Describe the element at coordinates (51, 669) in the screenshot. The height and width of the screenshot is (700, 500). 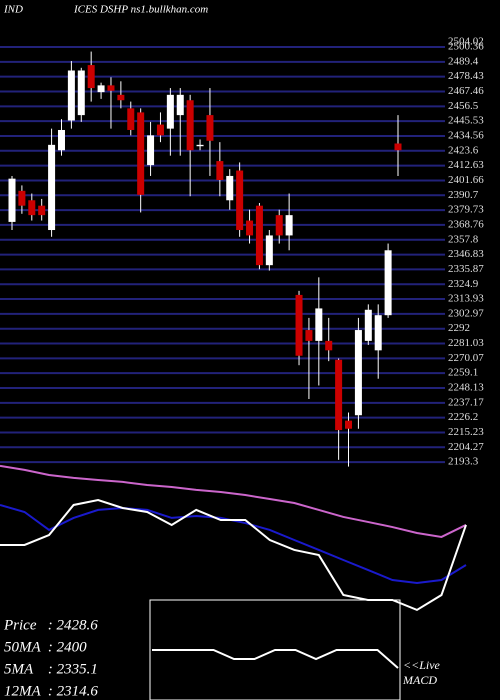
I see `legend-entry: 5MA : 2335.1` at that location.